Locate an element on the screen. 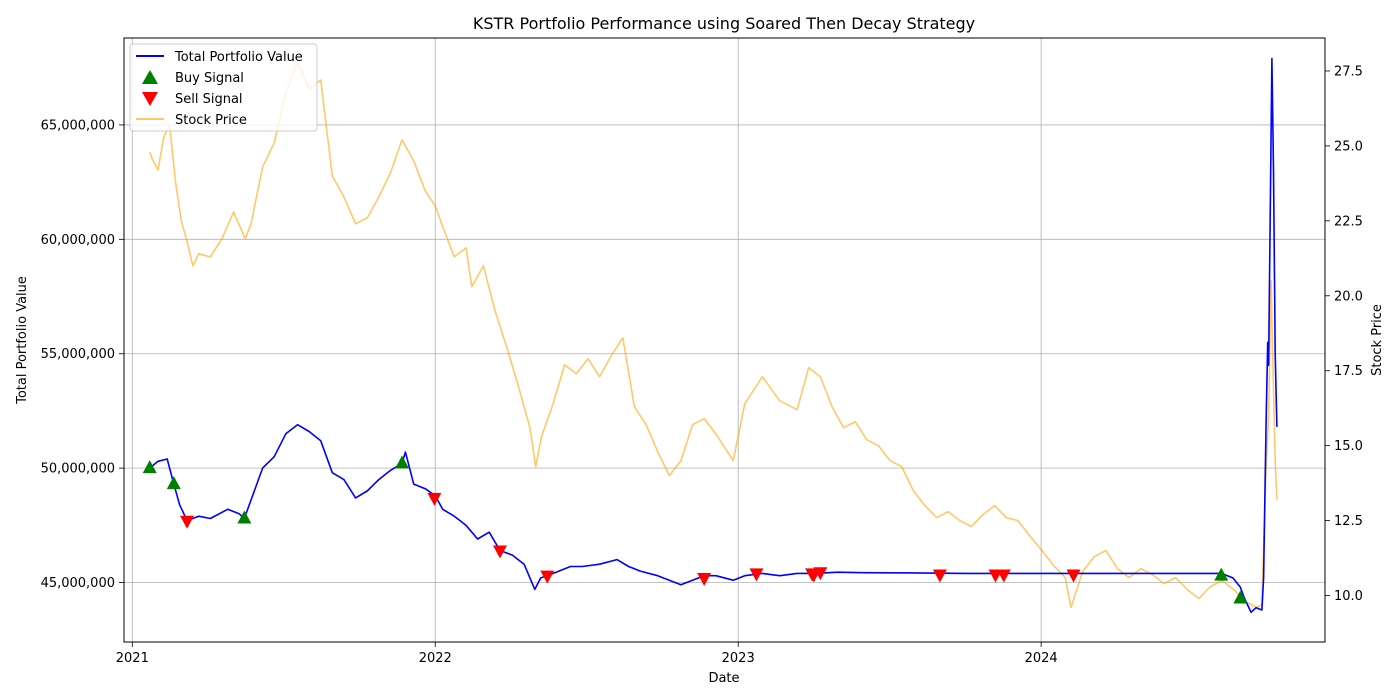  y2-tick-label: 20.0 is located at coordinates (1348, 296).